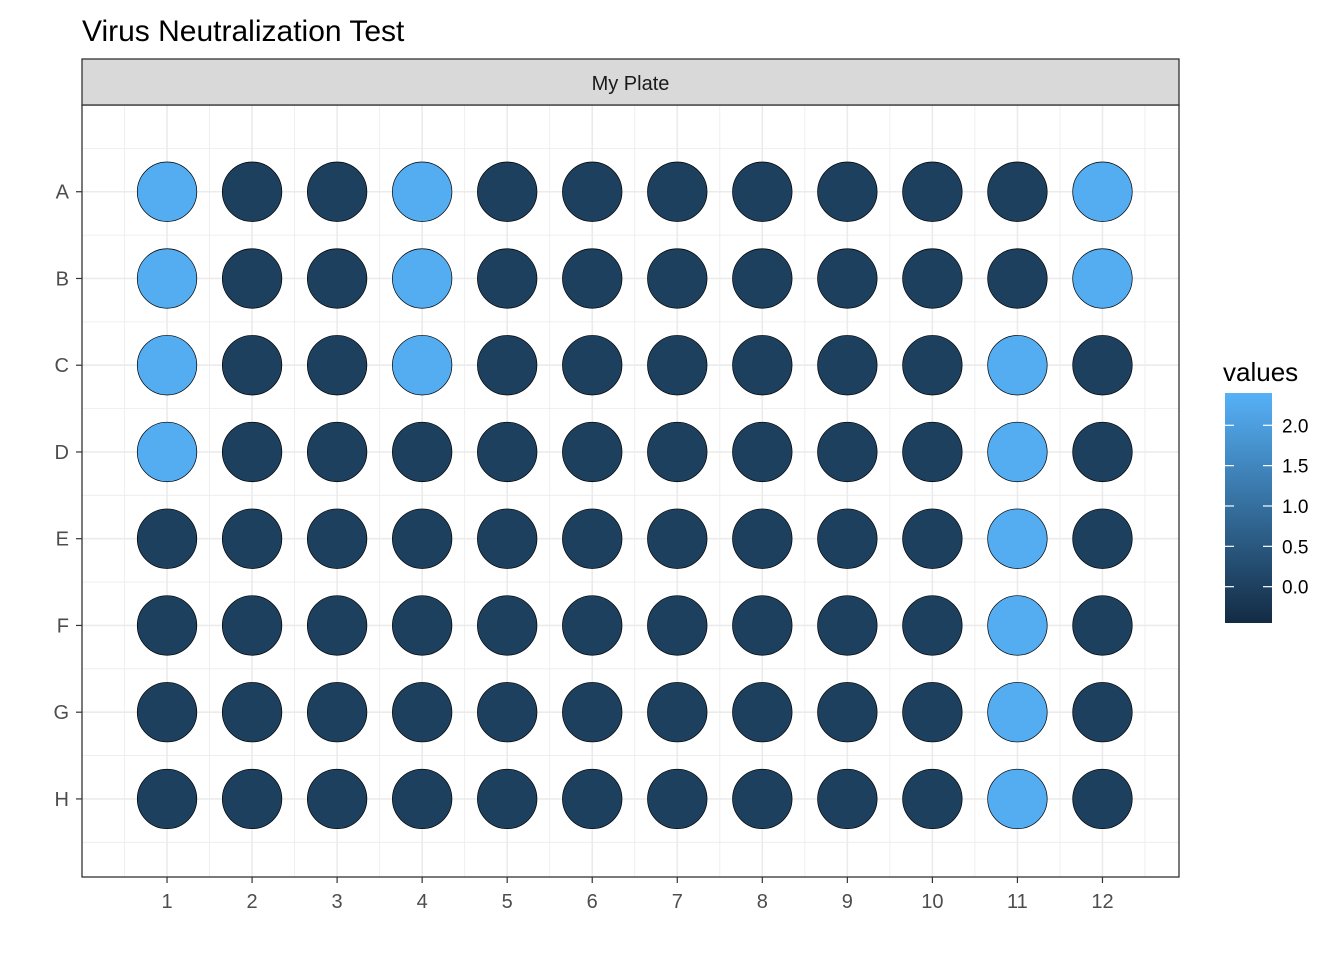 The height and width of the screenshot is (960, 1344). What do you see at coordinates (1102, 538) in the screenshot?
I see `well-E12` at bounding box center [1102, 538].